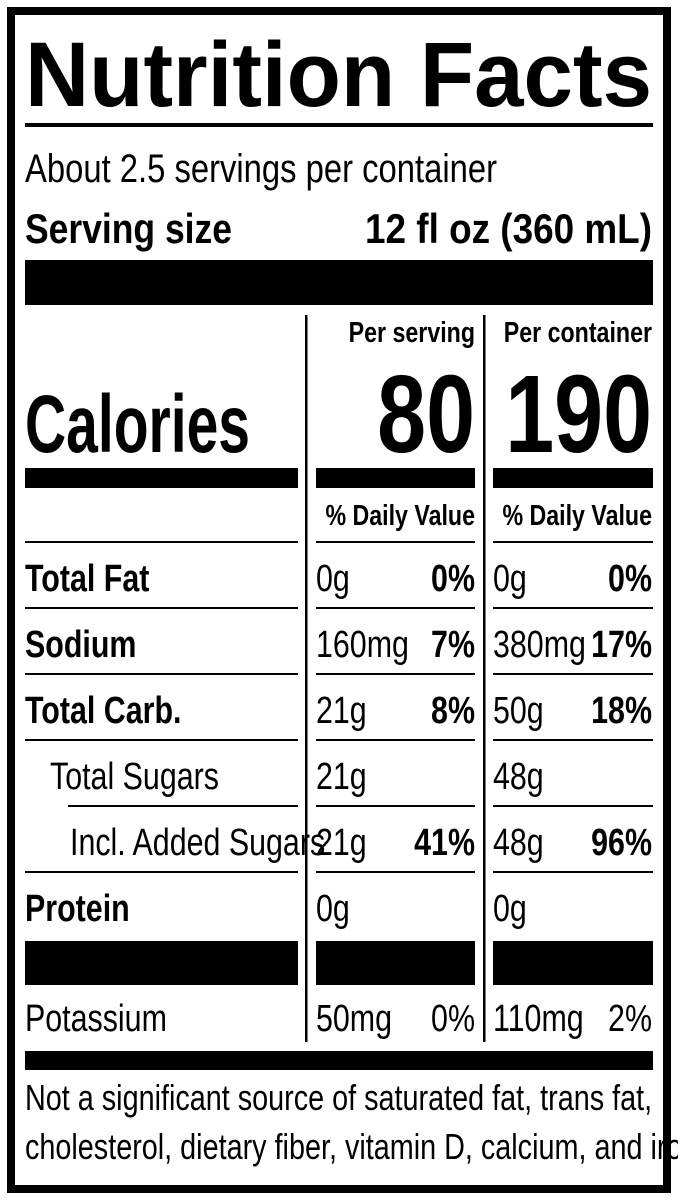 Image resolution: width=678 pixels, height=1200 pixels. What do you see at coordinates (578, 415) in the screenshot?
I see `calories-value: 190` at bounding box center [578, 415].